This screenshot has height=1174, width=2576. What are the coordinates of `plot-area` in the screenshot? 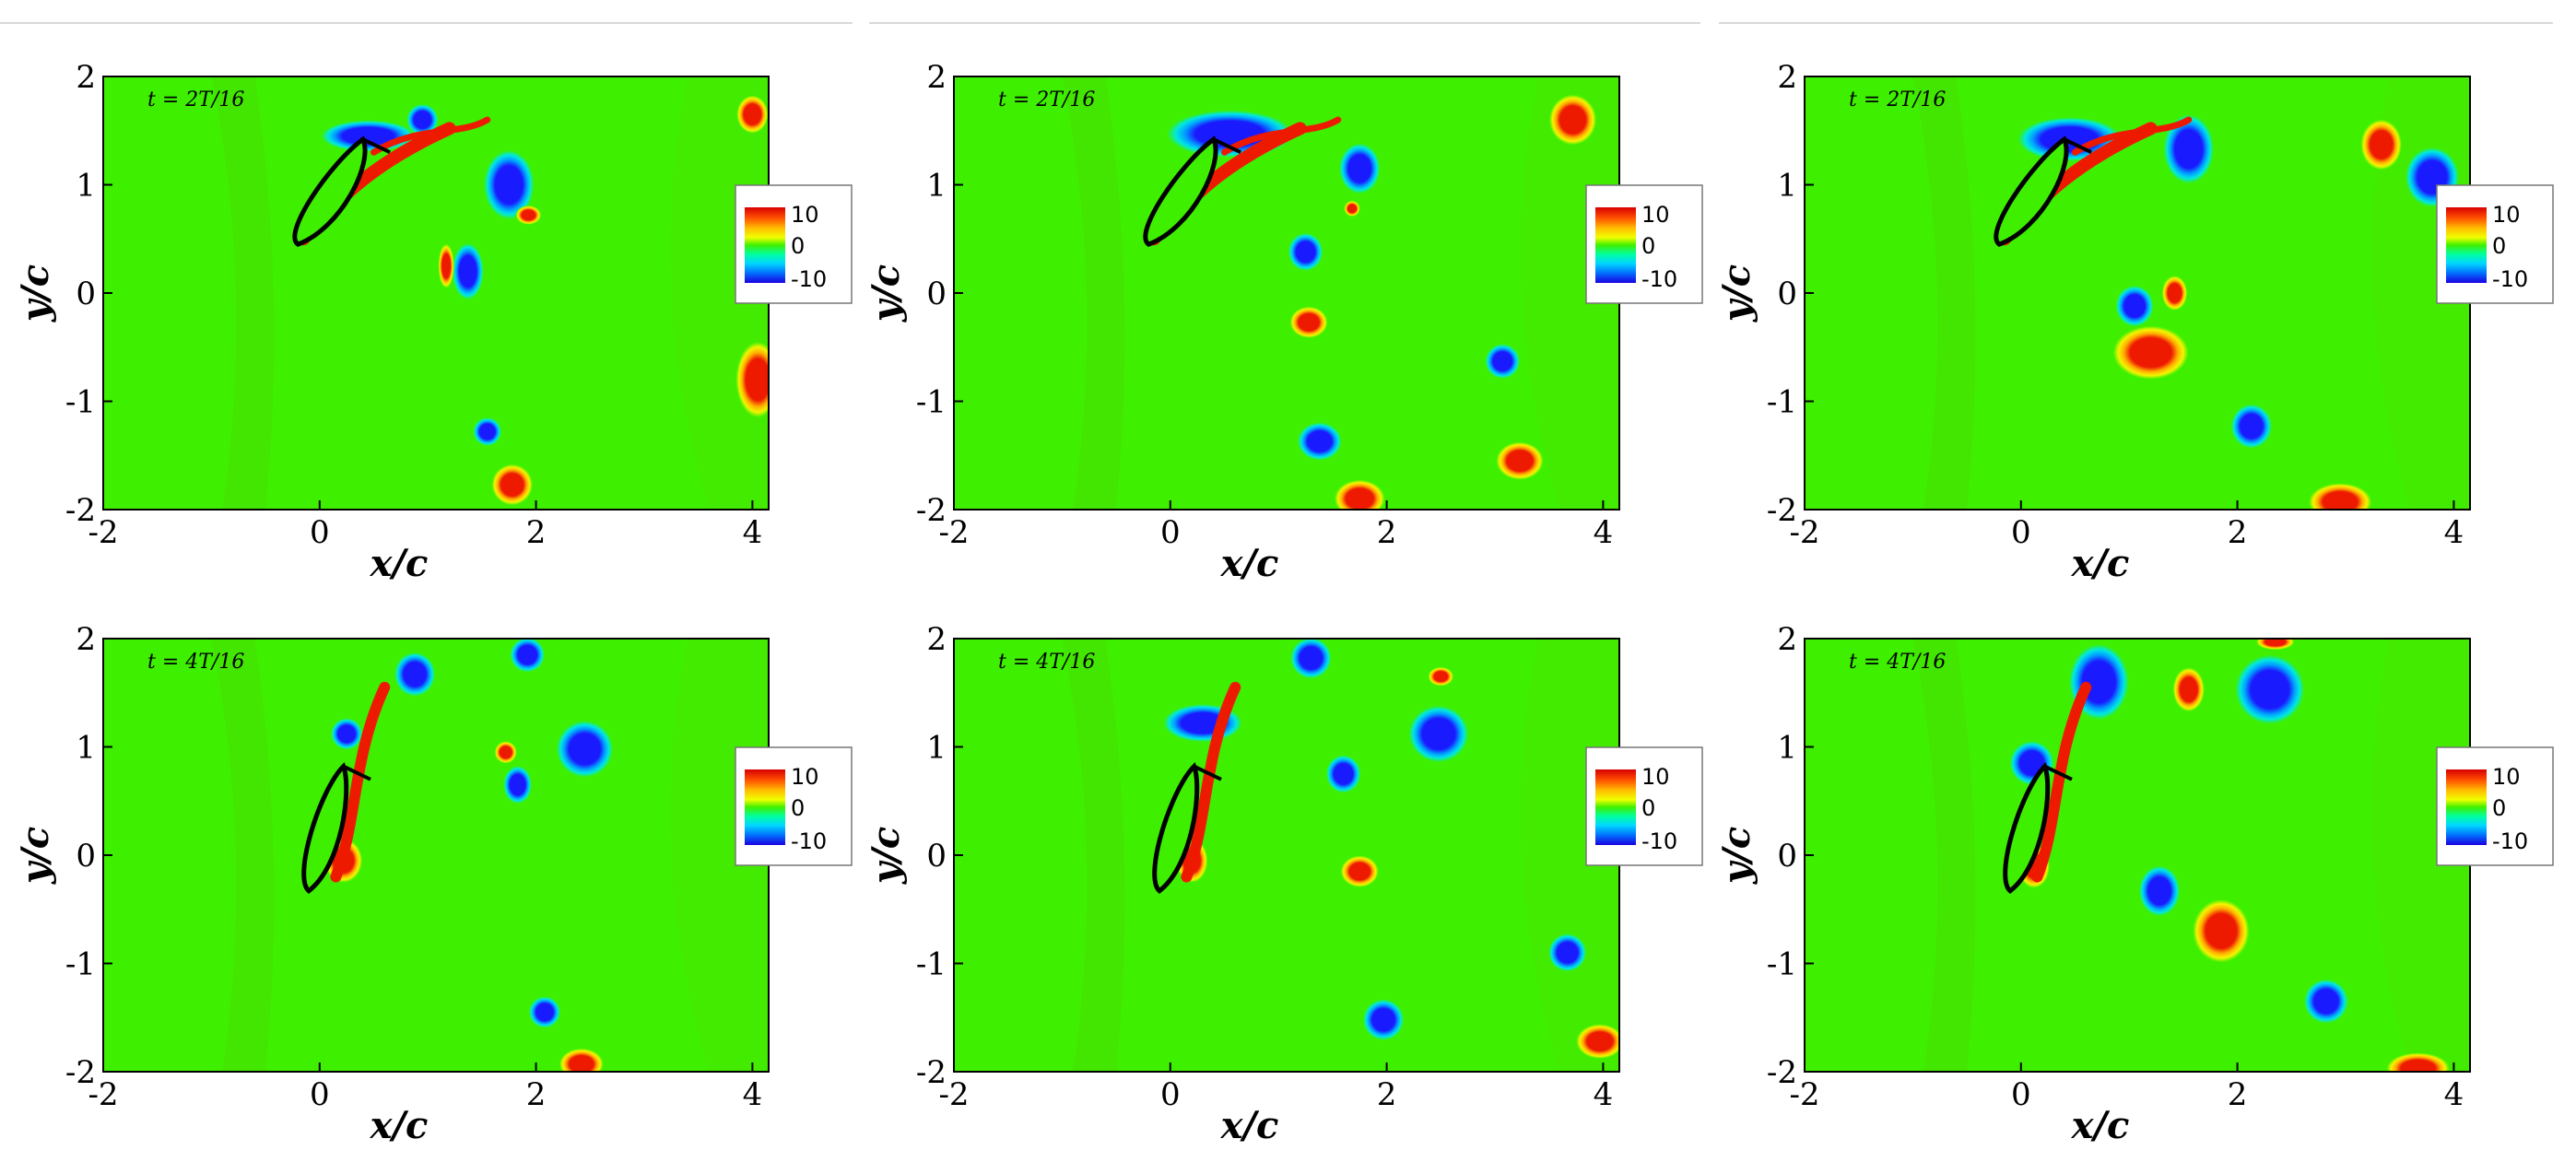 It's located at (490, 293).